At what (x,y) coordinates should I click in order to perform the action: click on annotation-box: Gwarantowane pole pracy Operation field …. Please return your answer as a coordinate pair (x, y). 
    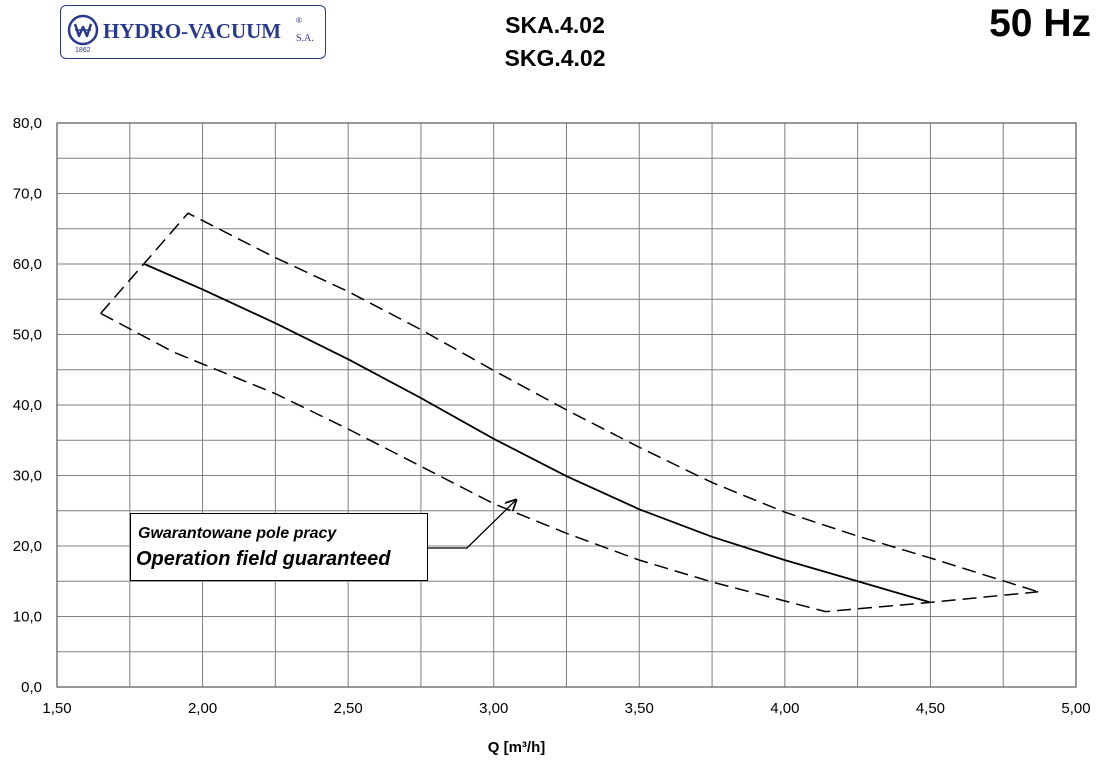
    Looking at the image, I should click on (279, 547).